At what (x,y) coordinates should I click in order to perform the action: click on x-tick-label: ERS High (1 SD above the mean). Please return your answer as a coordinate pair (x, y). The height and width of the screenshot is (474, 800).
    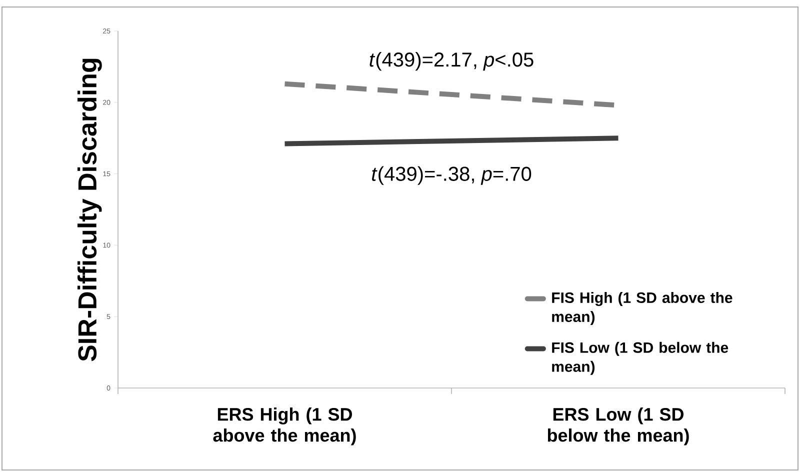
    Looking at the image, I should click on (284, 427).